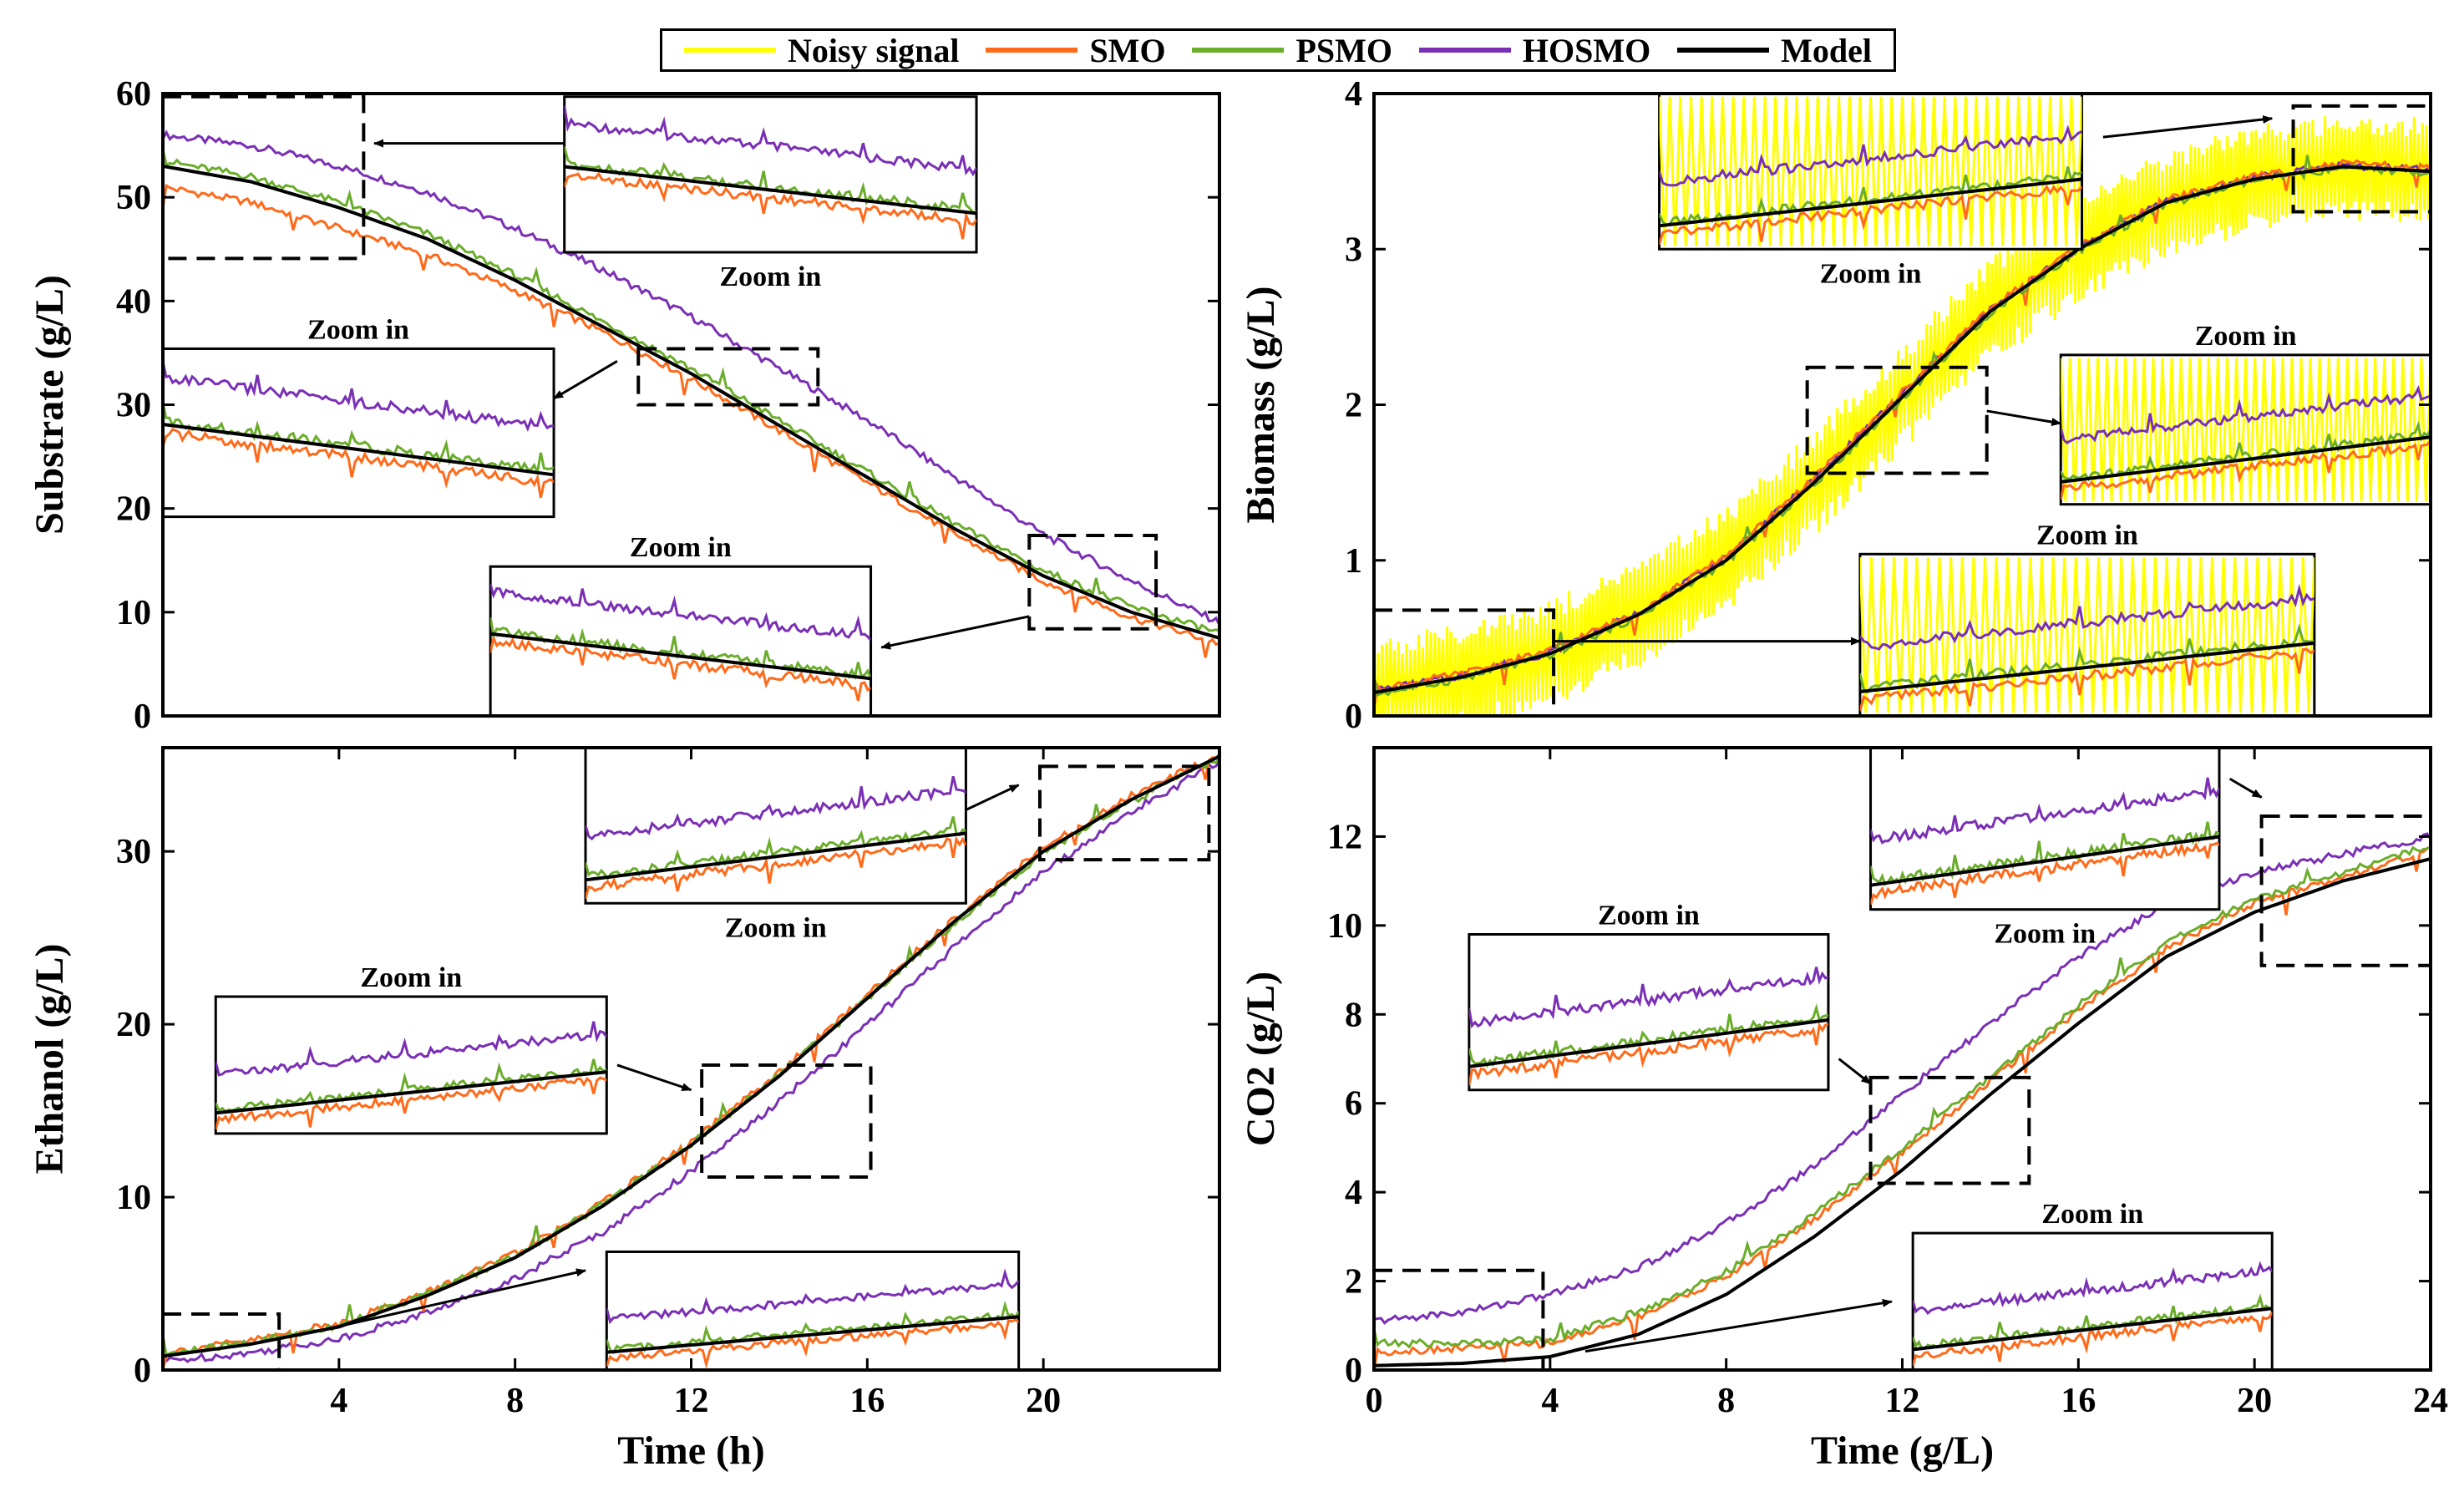 The image size is (2464, 1497). What do you see at coordinates (1775, 50) in the screenshot?
I see `legend-item-model: Model` at bounding box center [1775, 50].